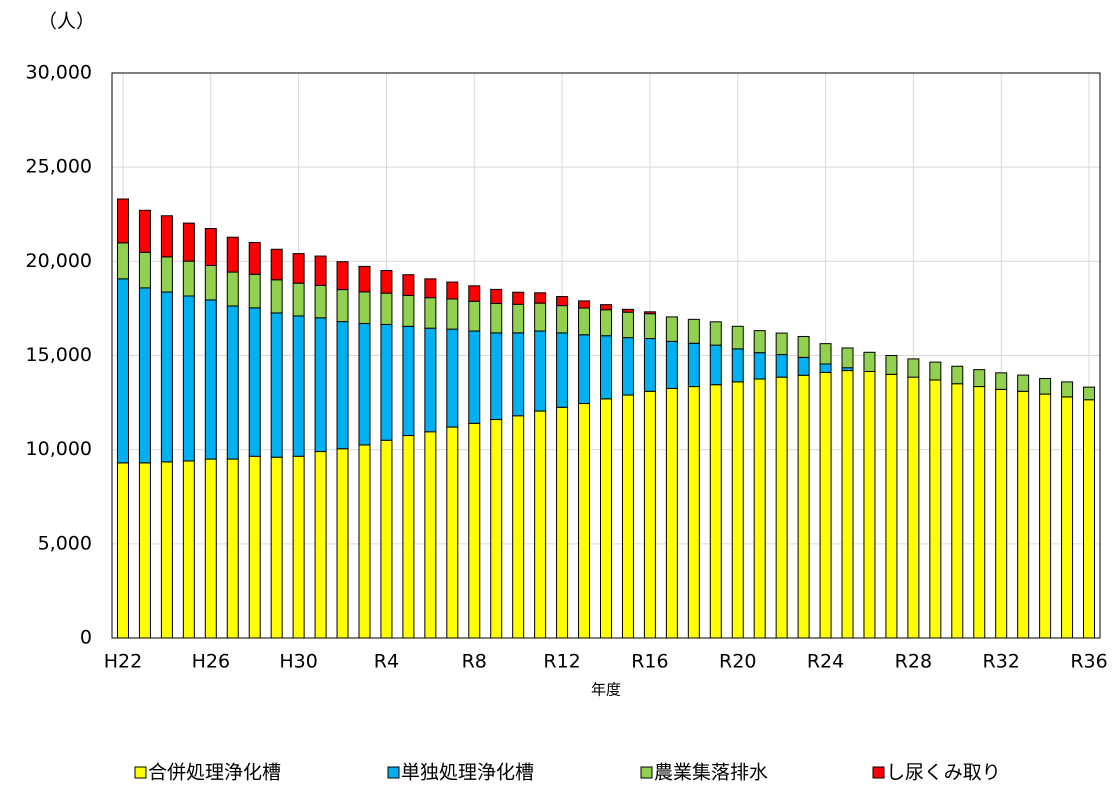  What do you see at coordinates (561, 662) in the screenshot?
I see `x-tick-label: R12` at bounding box center [561, 662].